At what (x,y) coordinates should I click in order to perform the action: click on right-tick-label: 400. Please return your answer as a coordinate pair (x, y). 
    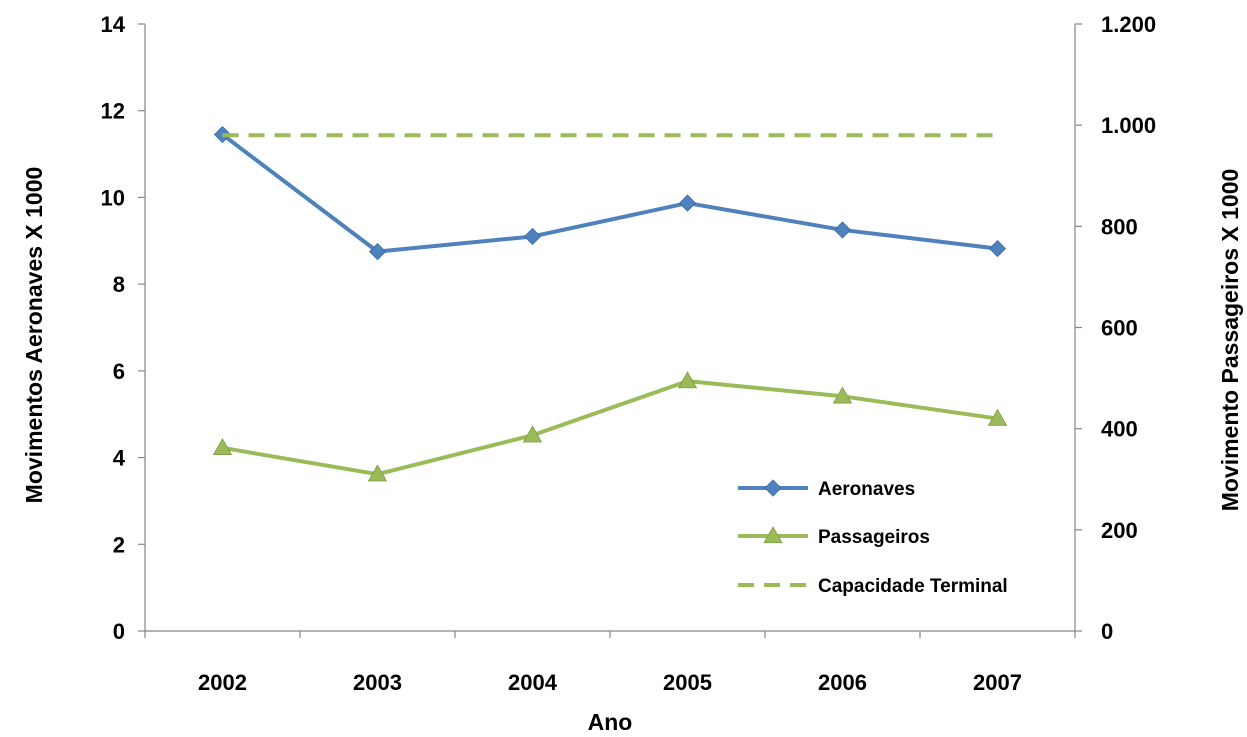
    Looking at the image, I should click on (1119, 429).